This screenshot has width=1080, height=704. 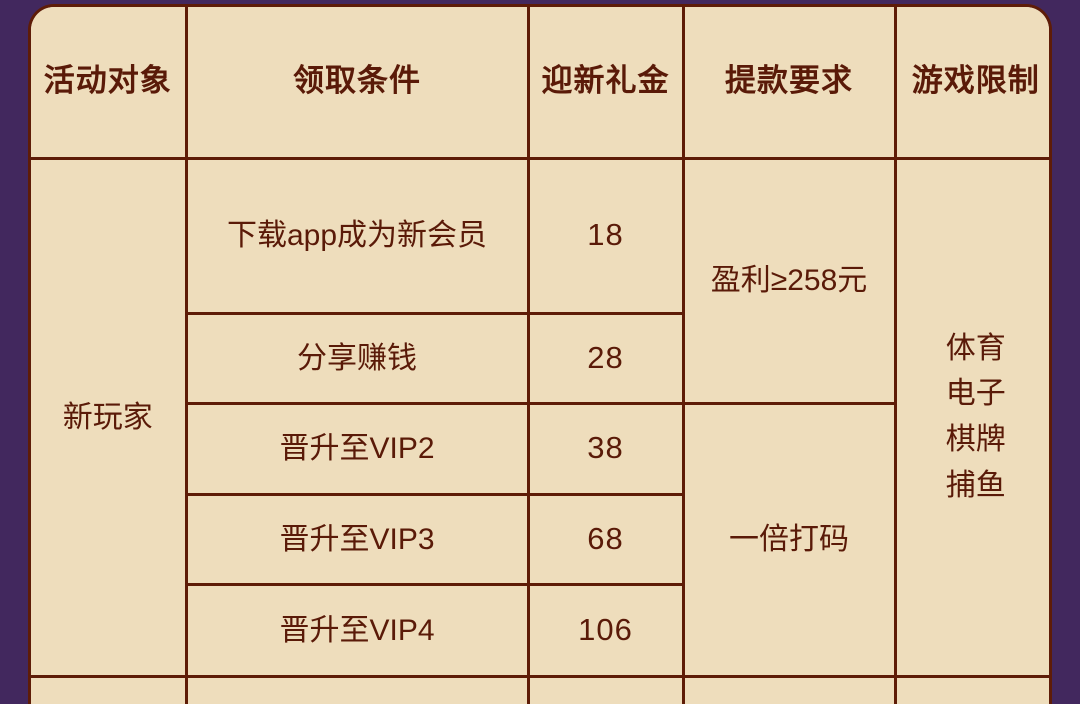 I want to click on cell-condition-2: 分享赚钱, so click(x=358, y=358).